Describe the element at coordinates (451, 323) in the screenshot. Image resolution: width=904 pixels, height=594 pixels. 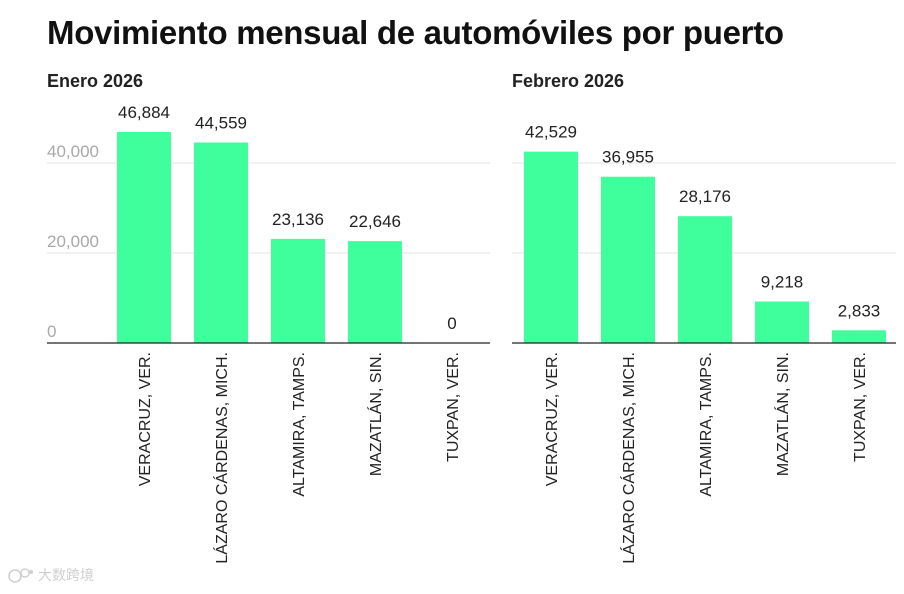
I see `value-label-enero-5: 0` at that location.